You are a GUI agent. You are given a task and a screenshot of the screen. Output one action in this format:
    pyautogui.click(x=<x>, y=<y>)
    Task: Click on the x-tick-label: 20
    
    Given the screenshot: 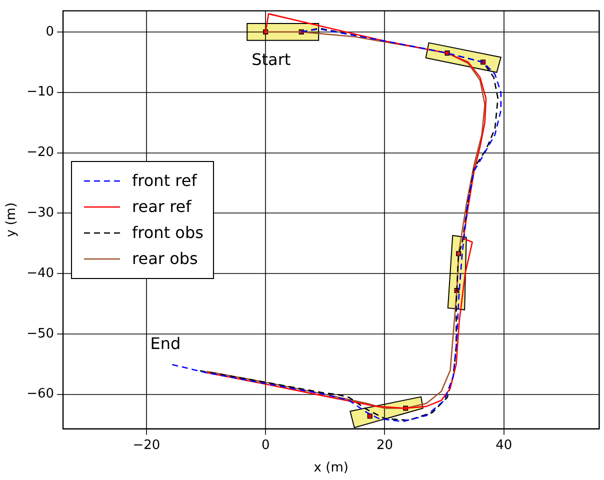 What is the action you would take?
    pyautogui.click(x=385, y=445)
    